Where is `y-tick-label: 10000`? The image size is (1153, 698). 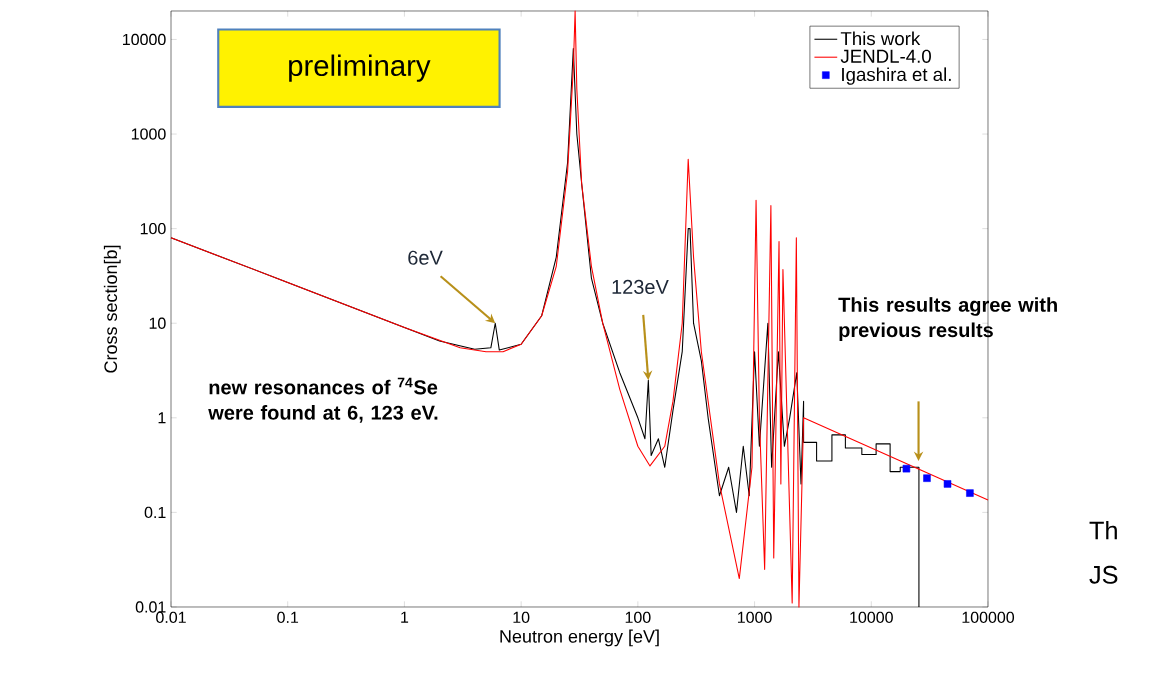 y-tick-label: 10000 is located at coordinates (144, 39).